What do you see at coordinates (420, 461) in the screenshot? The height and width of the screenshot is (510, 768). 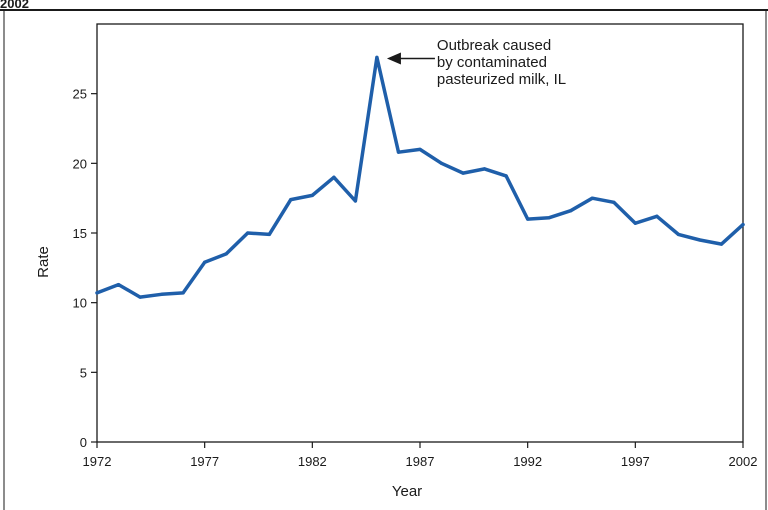 I see `x-tick-label: 1987` at bounding box center [420, 461].